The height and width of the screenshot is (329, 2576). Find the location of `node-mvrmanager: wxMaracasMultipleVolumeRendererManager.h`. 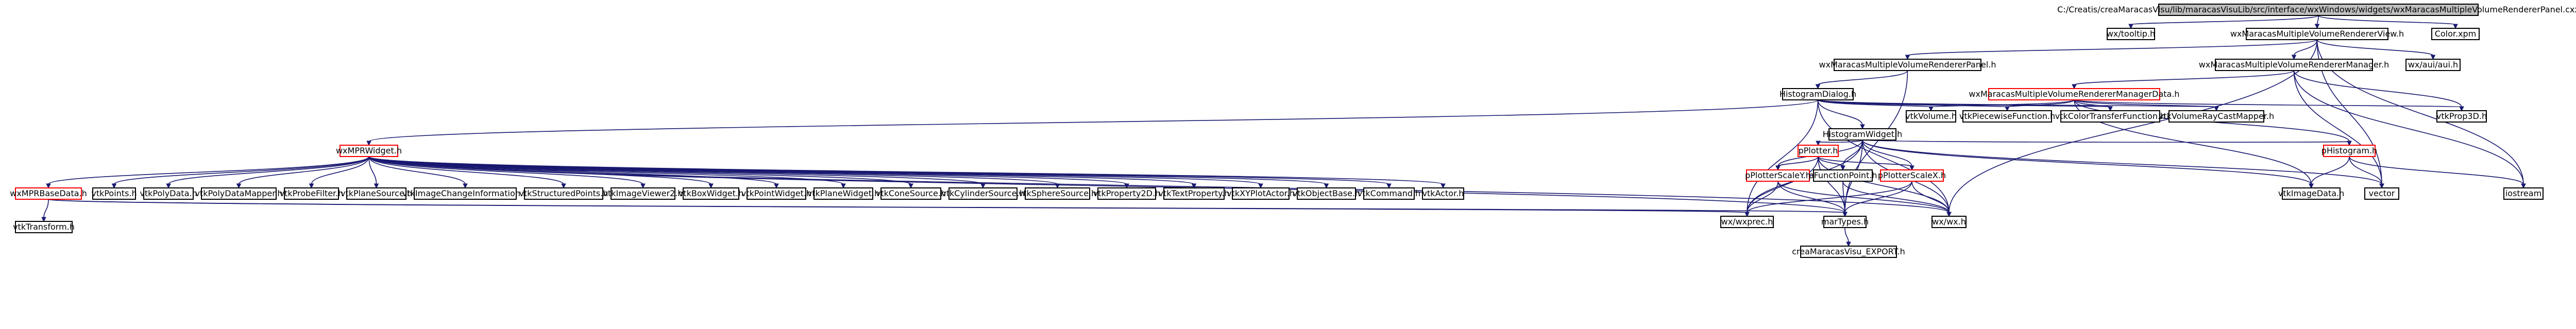

node-mvrmanager: wxMaracasMultipleVolumeRendererManager.h is located at coordinates (2294, 65).